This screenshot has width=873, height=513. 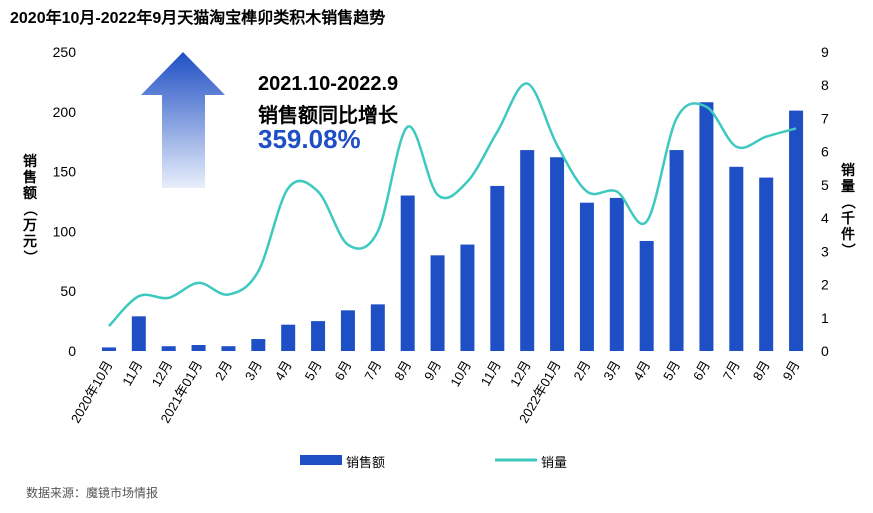 I want to click on annotation-period: 2021.10-2022.9, so click(x=328, y=84).